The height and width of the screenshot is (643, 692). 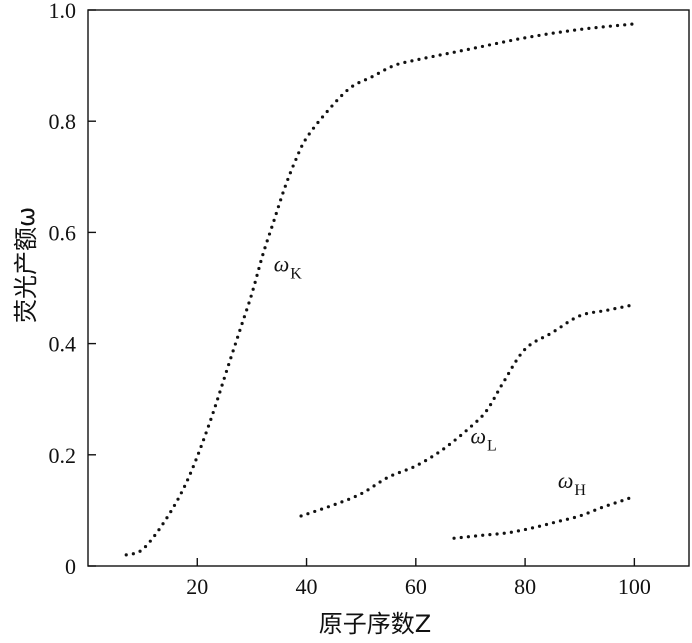 What do you see at coordinates (63, 121) in the screenshot?
I see `y-tick-label: 0.8` at bounding box center [63, 121].